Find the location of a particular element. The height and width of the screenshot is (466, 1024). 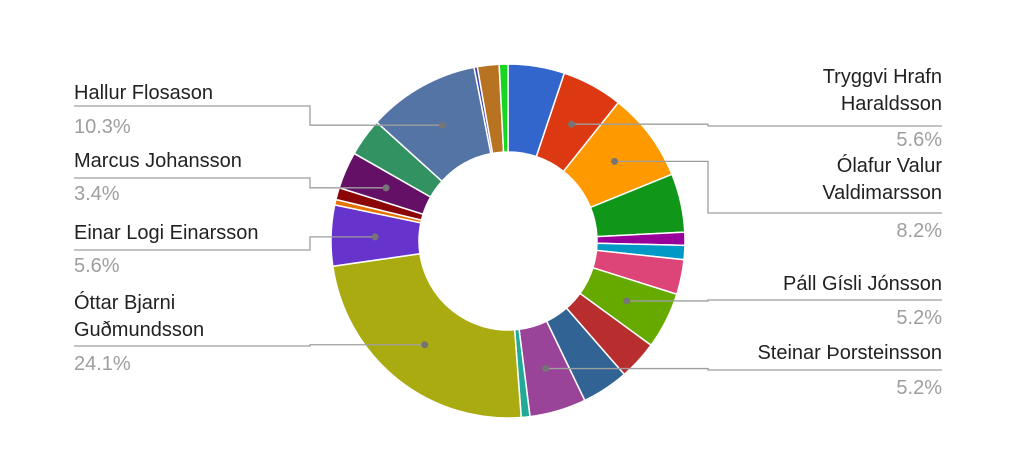

slice-label-percent: 10.3% is located at coordinates (102, 127).